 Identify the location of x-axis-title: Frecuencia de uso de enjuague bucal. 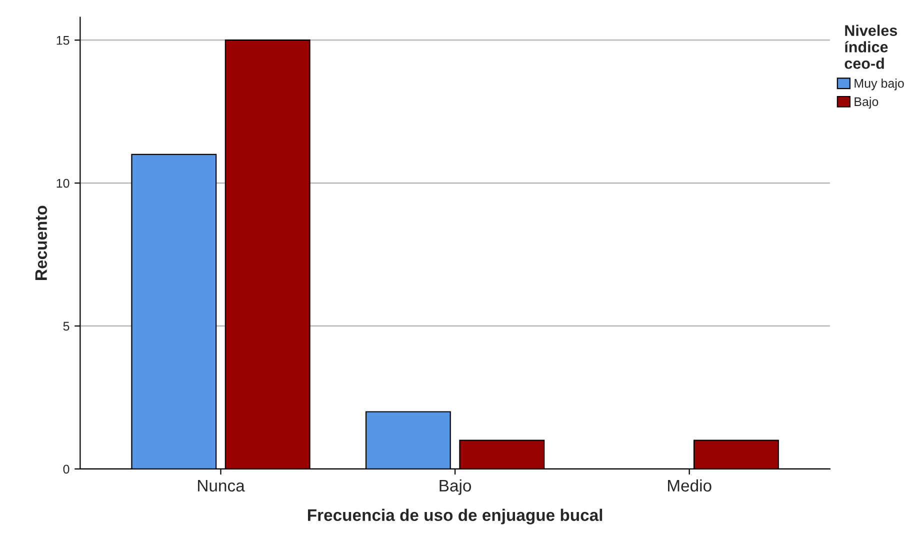
(455, 516).